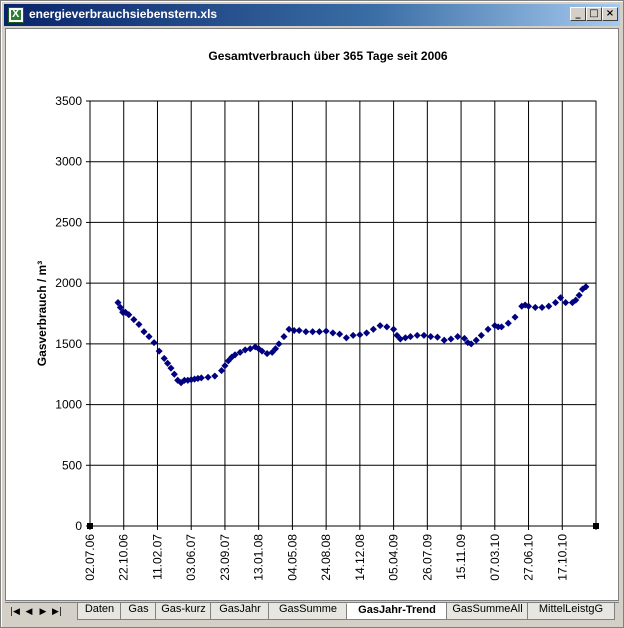 Image resolution: width=624 pixels, height=628 pixels. What do you see at coordinates (240, 611) in the screenshot?
I see `sheet-tab-gasjahr: GasJahr` at bounding box center [240, 611].